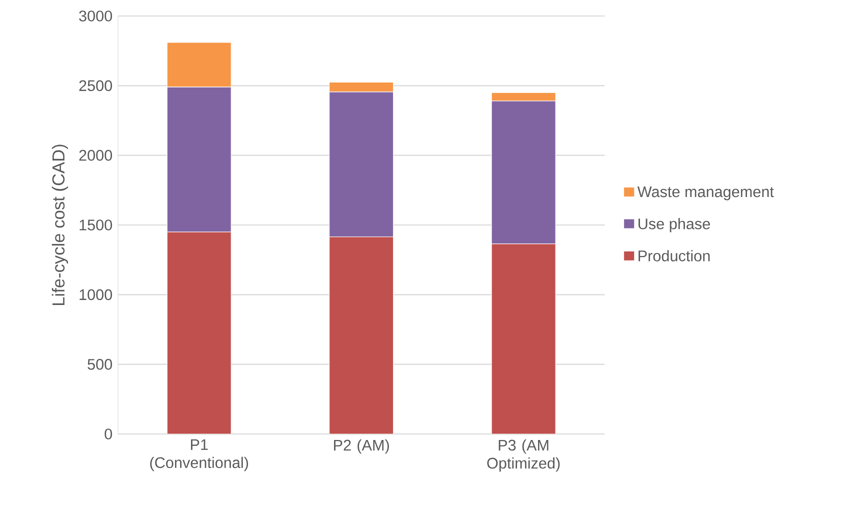  Describe the element at coordinates (705, 193) in the screenshot. I see `legend-label: Waste management` at that location.